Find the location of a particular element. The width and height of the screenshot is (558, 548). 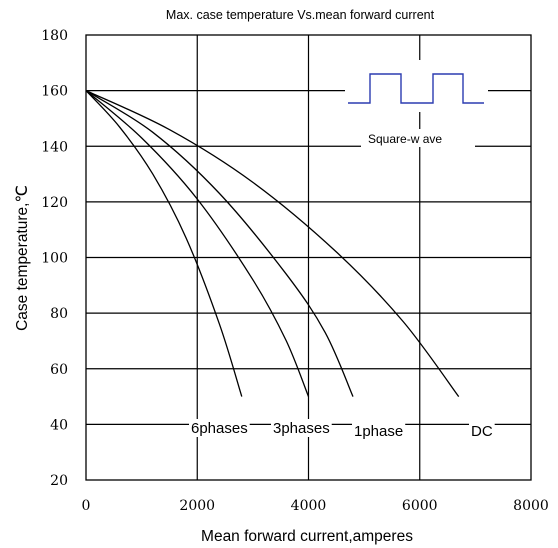

x-tick-label: 2000 is located at coordinates (197, 506).